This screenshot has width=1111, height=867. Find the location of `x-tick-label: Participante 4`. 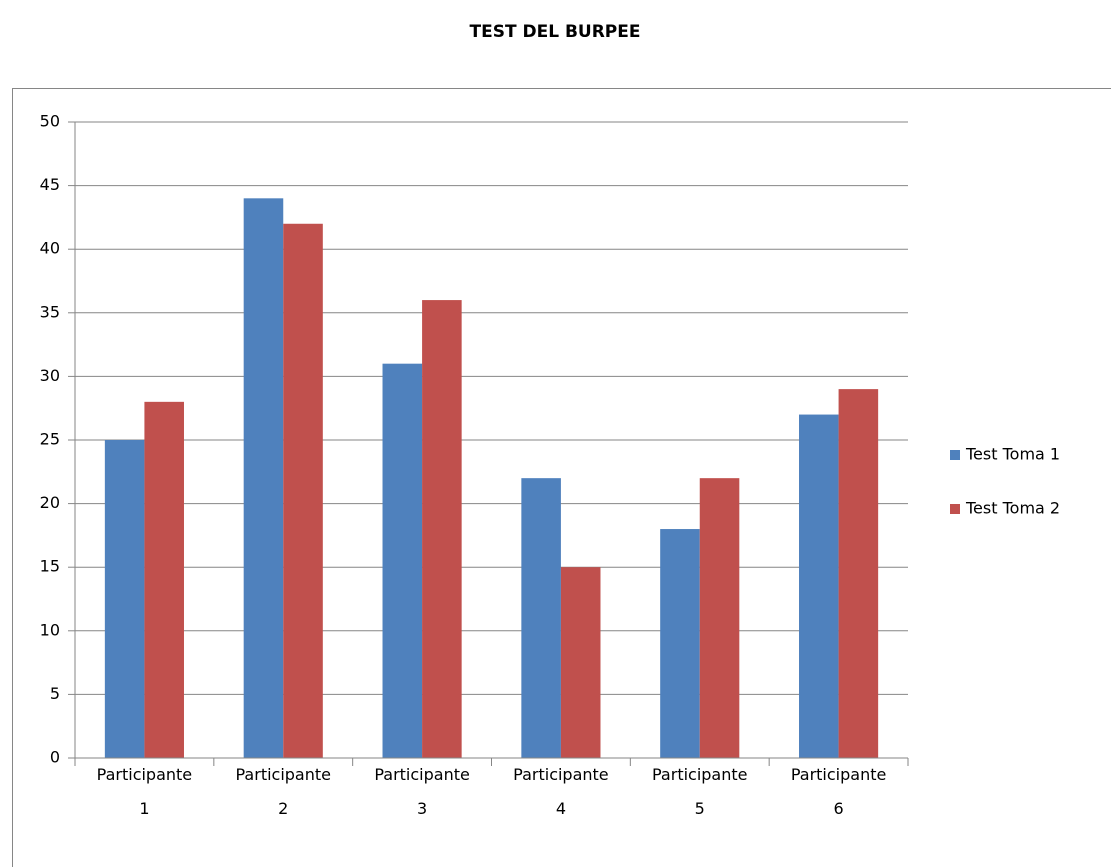

x-tick-label: Participante 4 is located at coordinates (561, 791).